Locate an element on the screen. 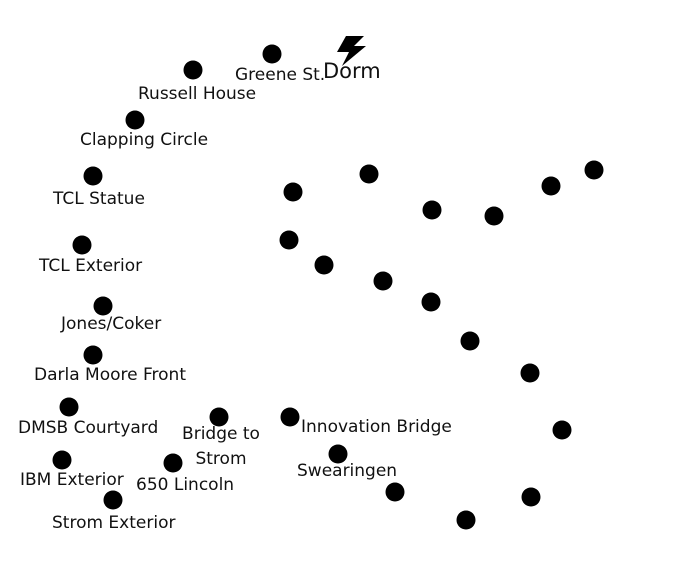 The width and height of the screenshot is (696, 564). stop-dmsb-courtyard is located at coordinates (69, 407).